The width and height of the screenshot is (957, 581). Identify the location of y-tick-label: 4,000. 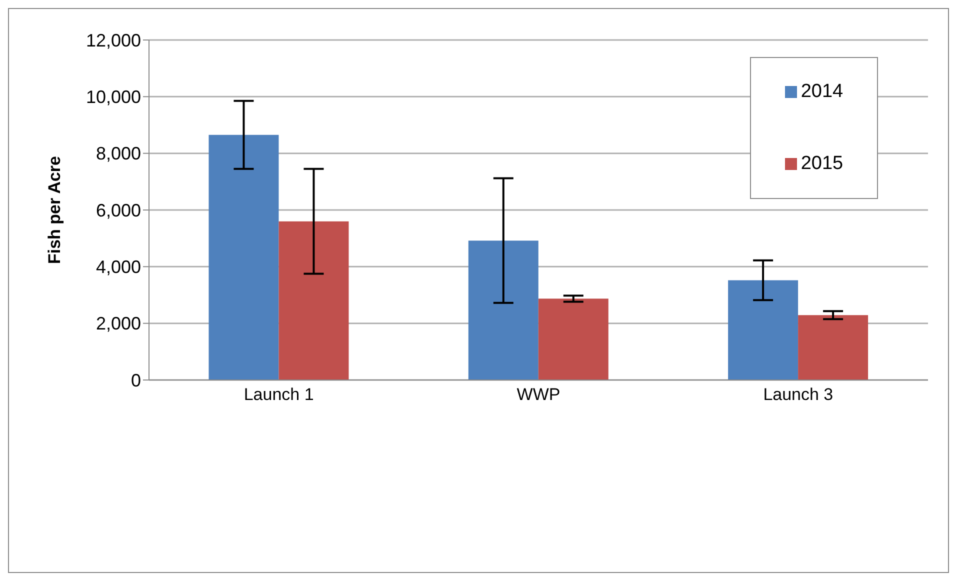
(118, 267).